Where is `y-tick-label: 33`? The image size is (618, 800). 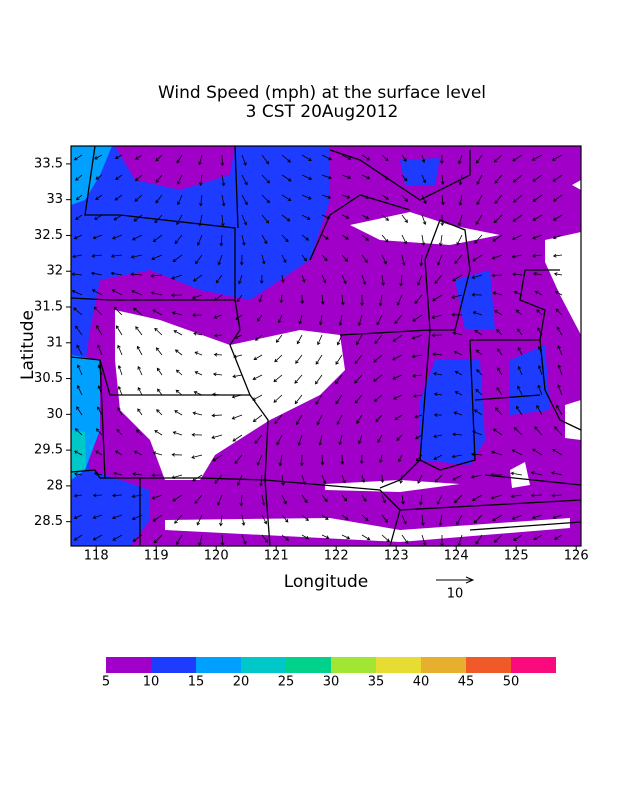 y-tick-label: 33 is located at coordinates (54, 199).